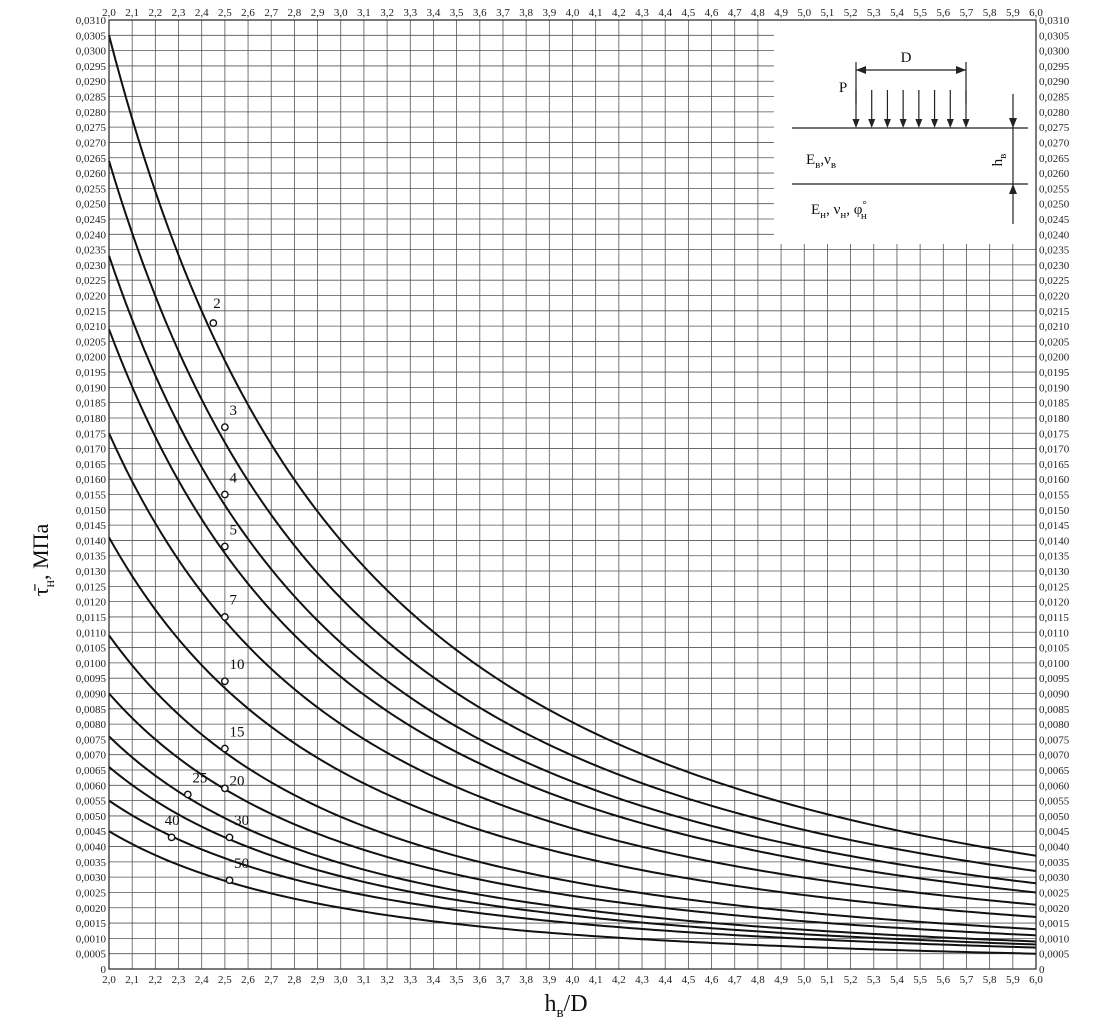 The height and width of the screenshot is (1030, 1102). What do you see at coordinates (920, 980) in the screenshot?
I see `x-tick-label-bottom: 5,5` at bounding box center [920, 980].